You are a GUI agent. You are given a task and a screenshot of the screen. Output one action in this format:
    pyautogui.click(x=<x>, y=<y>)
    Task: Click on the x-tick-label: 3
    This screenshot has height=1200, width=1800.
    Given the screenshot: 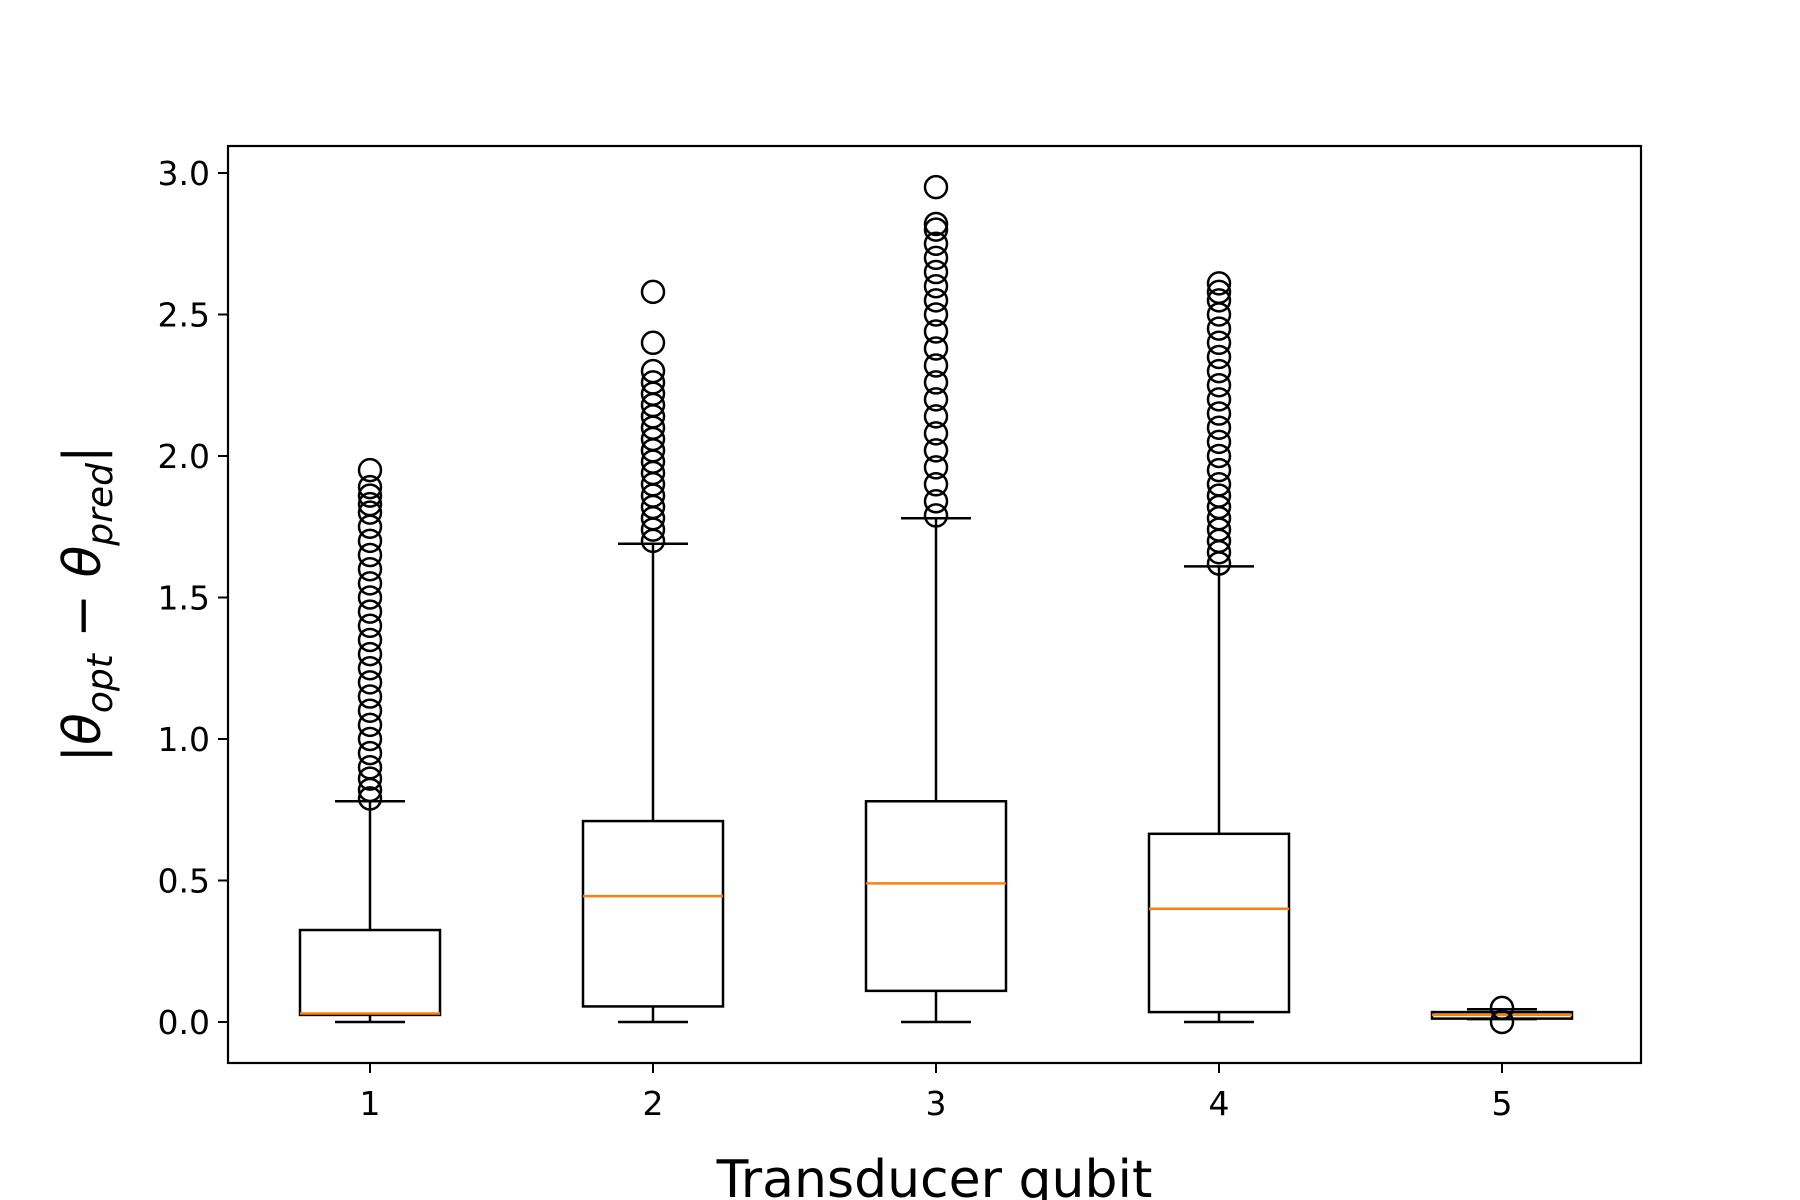 What is the action you would take?
    pyautogui.click(x=936, y=1103)
    